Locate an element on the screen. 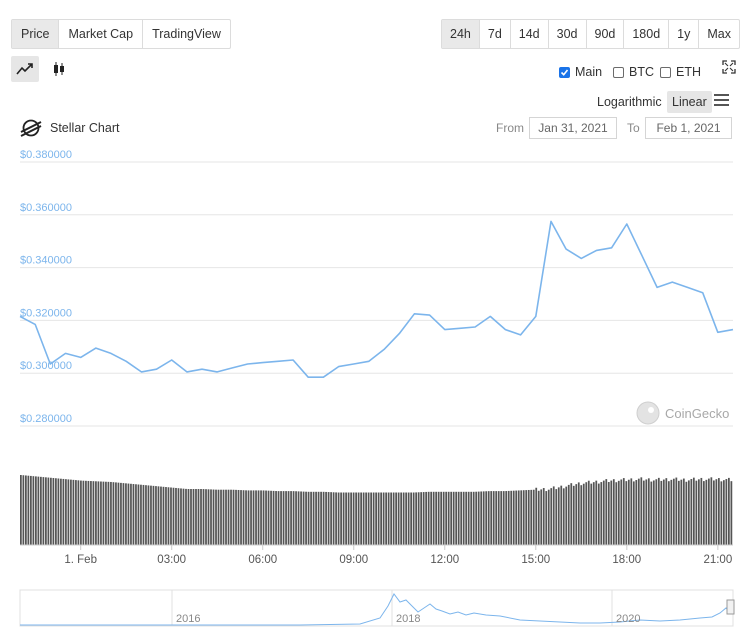 This screenshot has width=750, height=644. candlestick-button is located at coordinates (59, 69).